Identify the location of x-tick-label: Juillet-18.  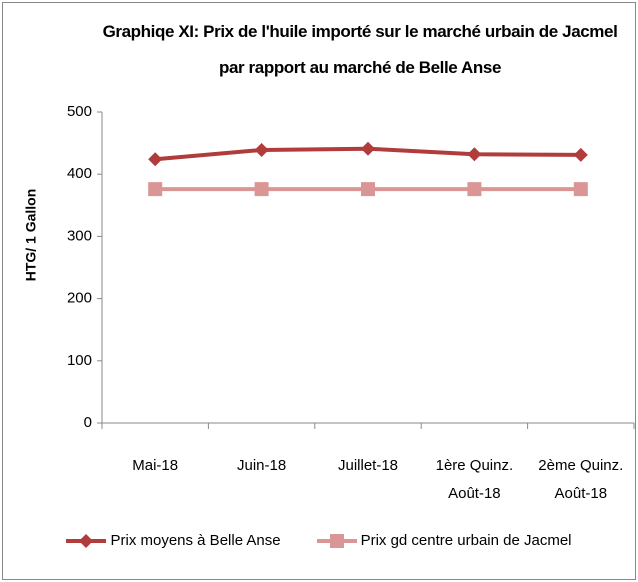
(368, 465).